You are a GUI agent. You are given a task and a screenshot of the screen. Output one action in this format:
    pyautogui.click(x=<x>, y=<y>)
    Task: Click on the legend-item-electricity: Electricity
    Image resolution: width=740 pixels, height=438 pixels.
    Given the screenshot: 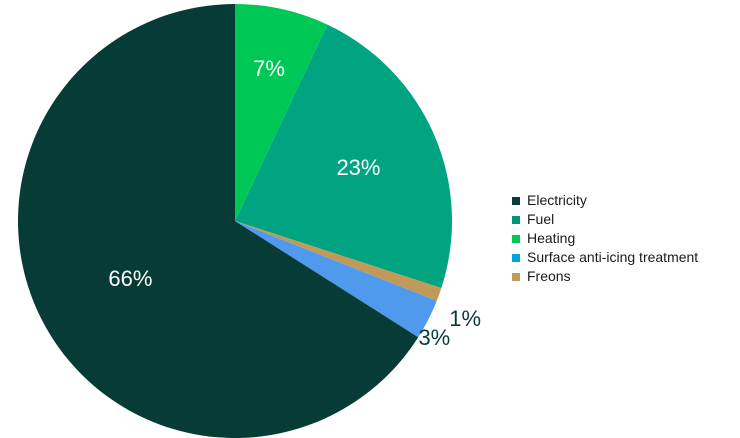 What is the action you would take?
    pyautogui.click(x=605, y=200)
    